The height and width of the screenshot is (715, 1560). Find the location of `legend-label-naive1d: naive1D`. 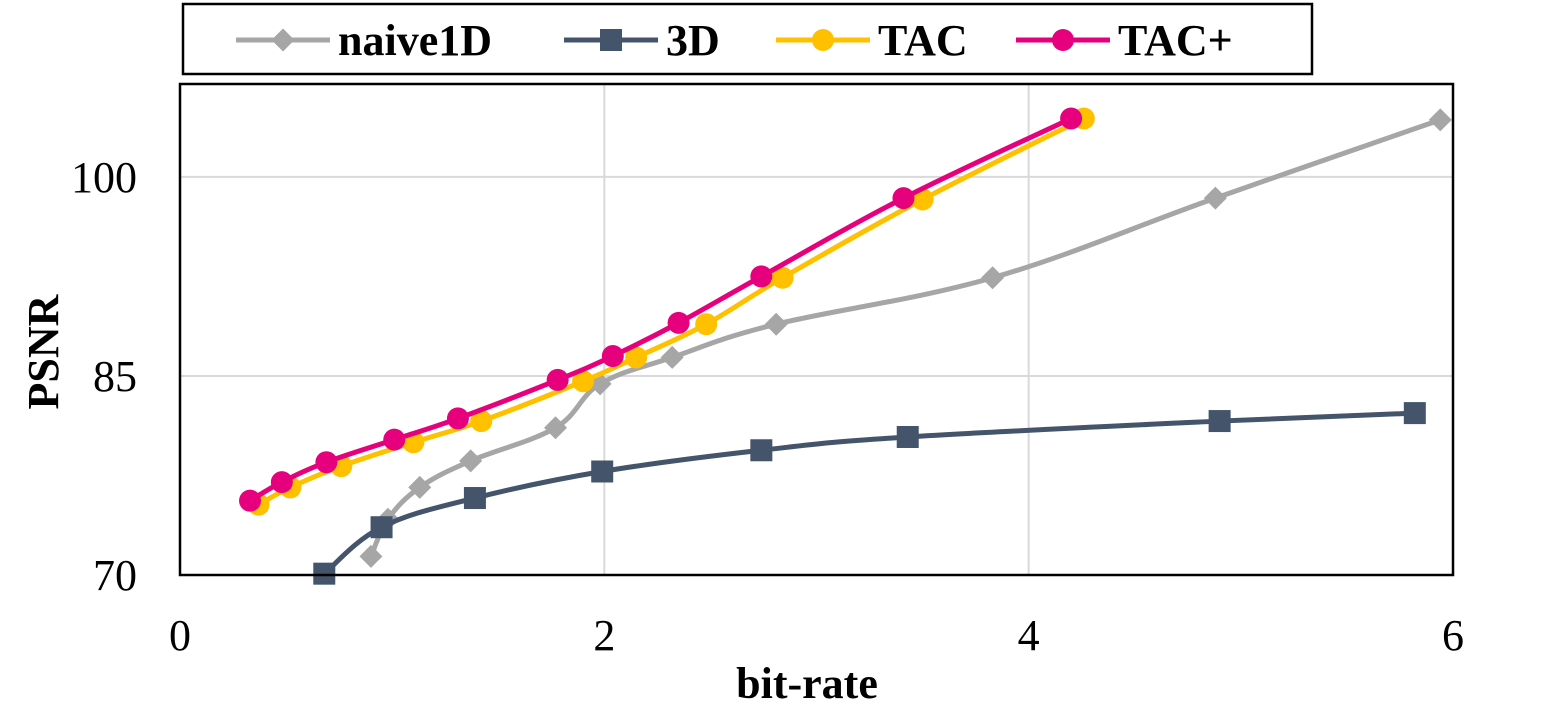

legend-label-naive1d: naive1D is located at coordinates (415, 40).